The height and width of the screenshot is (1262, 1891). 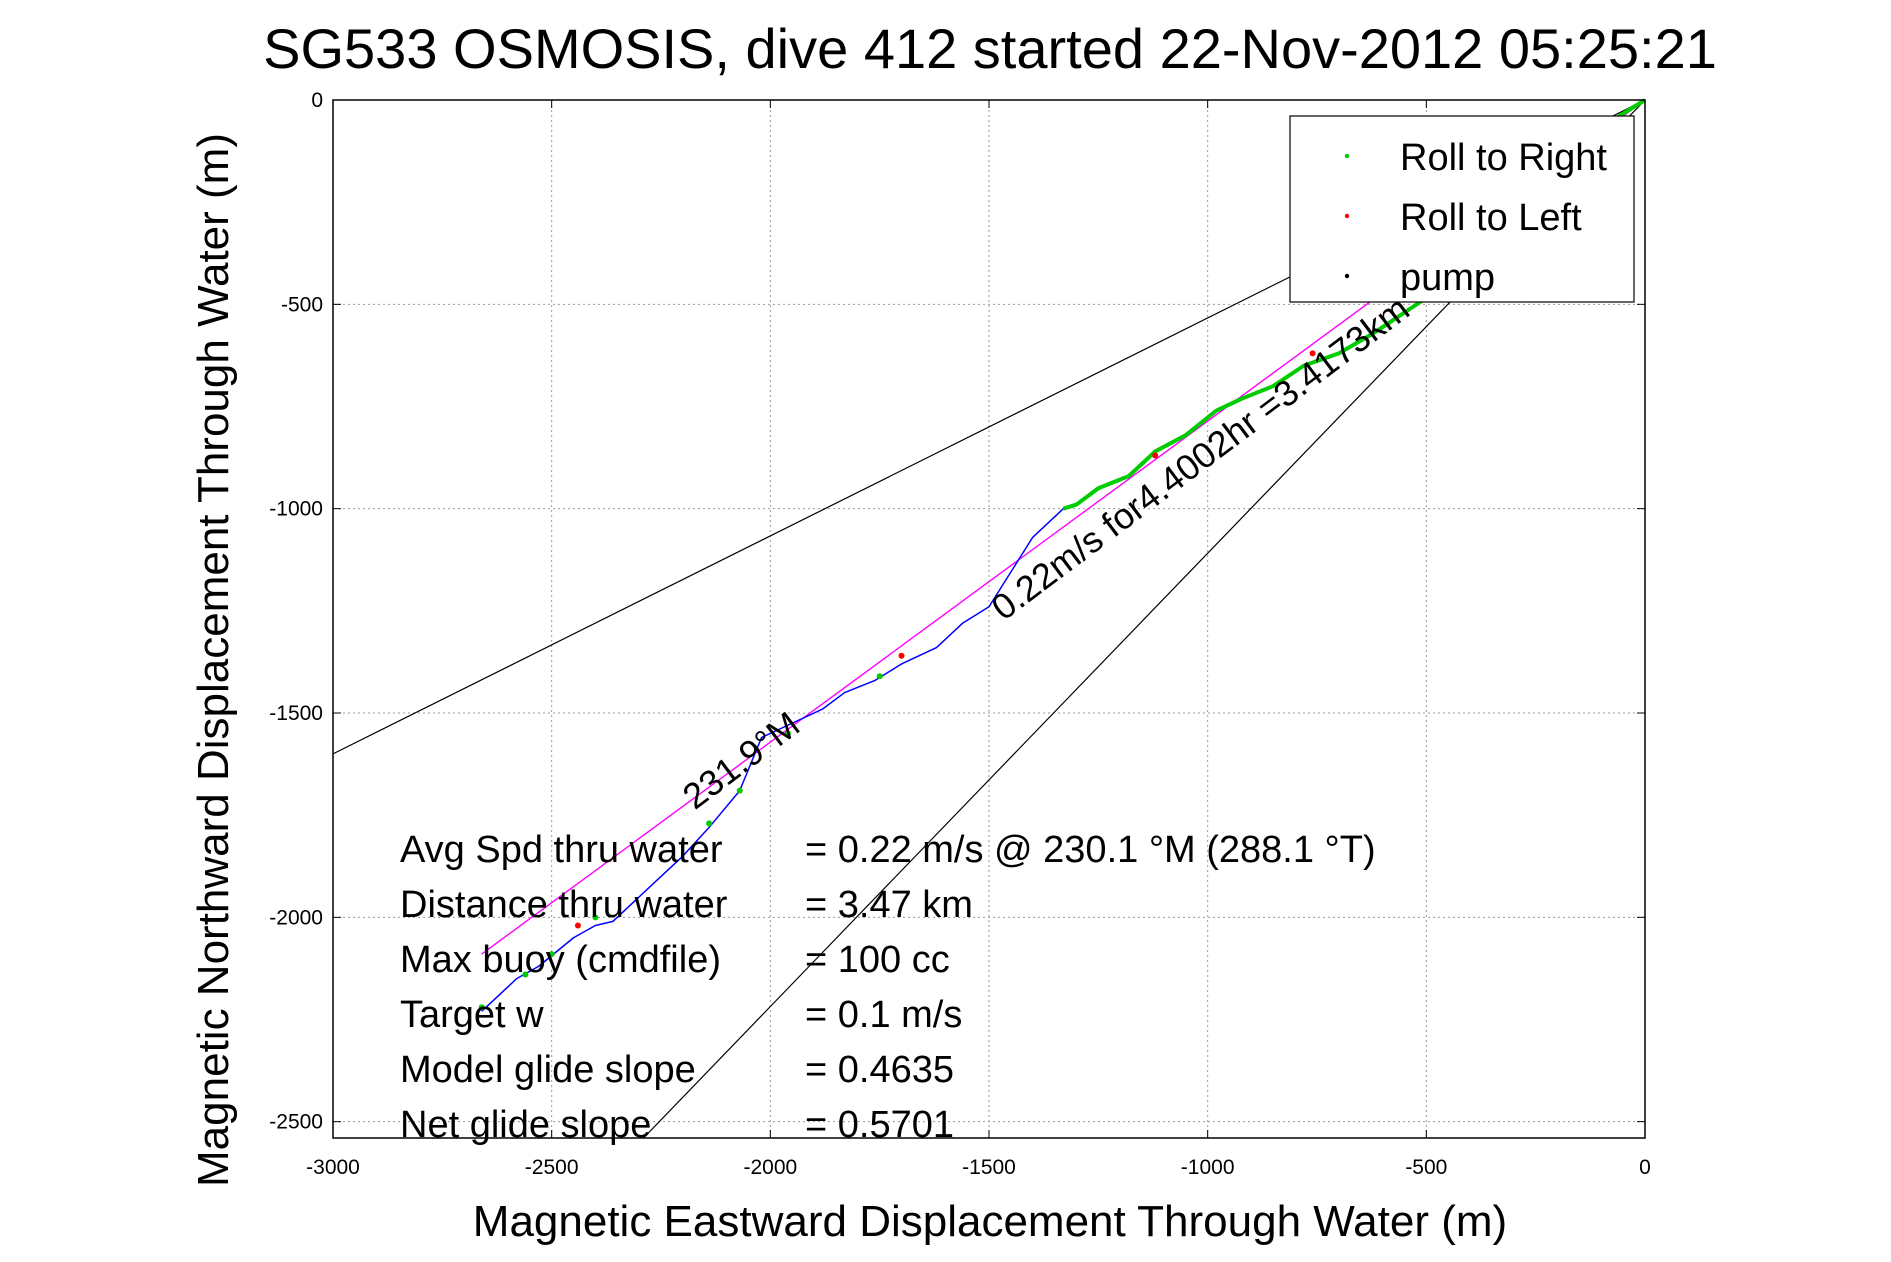 I want to click on stat-label: Max buoy (cmdfile), so click(x=560, y=960).